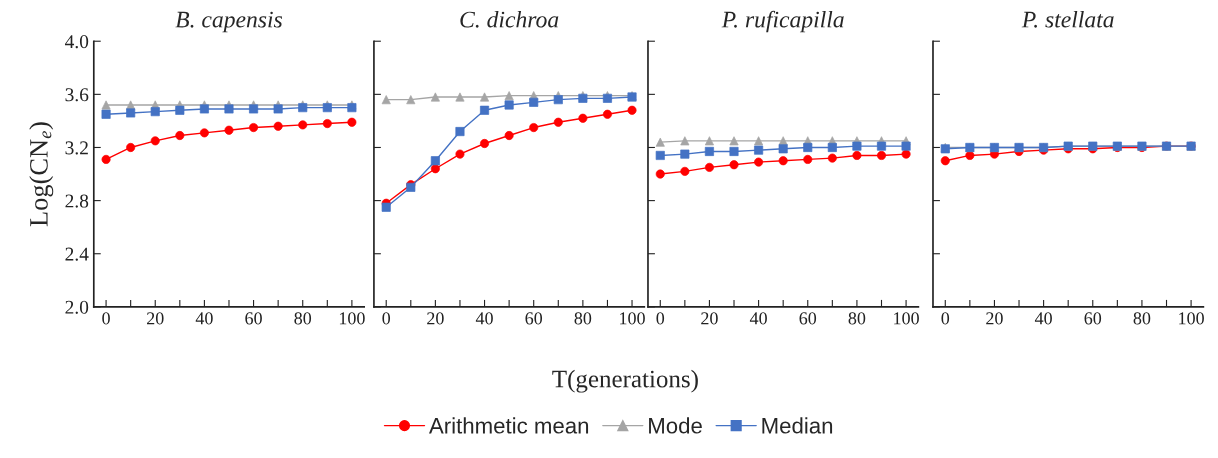 The height and width of the screenshot is (458, 1218). I want to click on legend-label: Median, so click(797, 425).